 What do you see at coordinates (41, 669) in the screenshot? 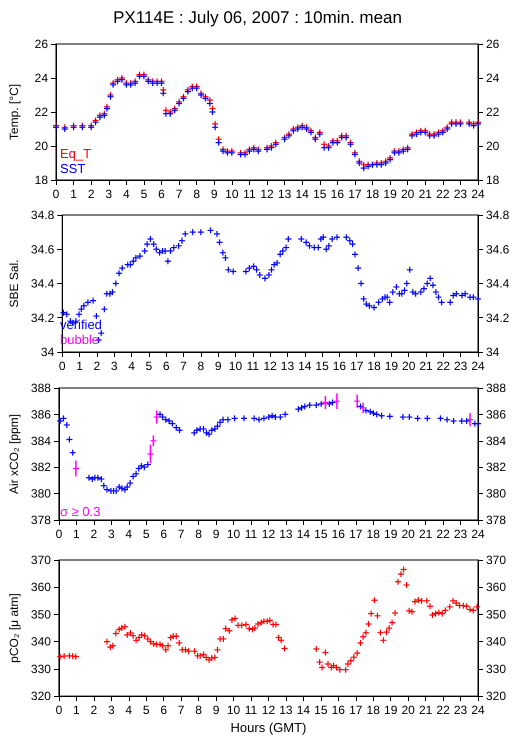
I see `y-tick-label: 330` at bounding box center [41, 669].